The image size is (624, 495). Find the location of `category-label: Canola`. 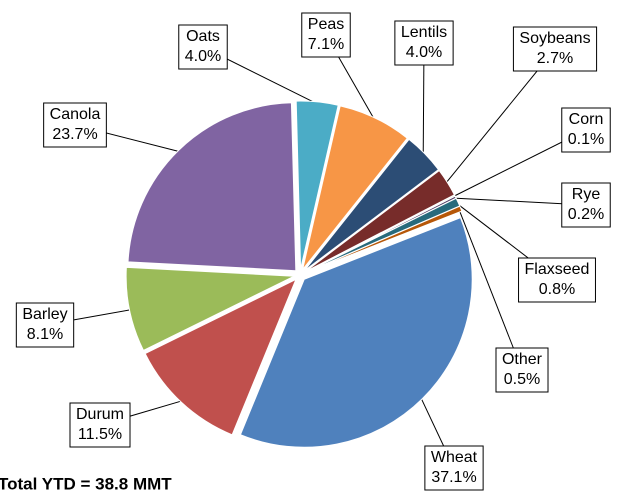

category-label: Canola is located at coordinates (75, 114).